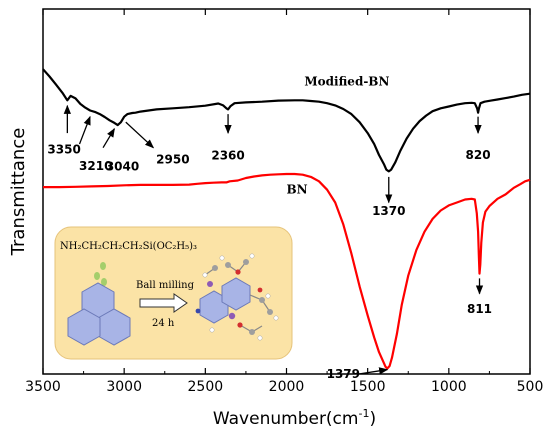 The height and width of the screenshot is (434, 550). I want to click on x-tick-label: 2000, so click(287, 387).